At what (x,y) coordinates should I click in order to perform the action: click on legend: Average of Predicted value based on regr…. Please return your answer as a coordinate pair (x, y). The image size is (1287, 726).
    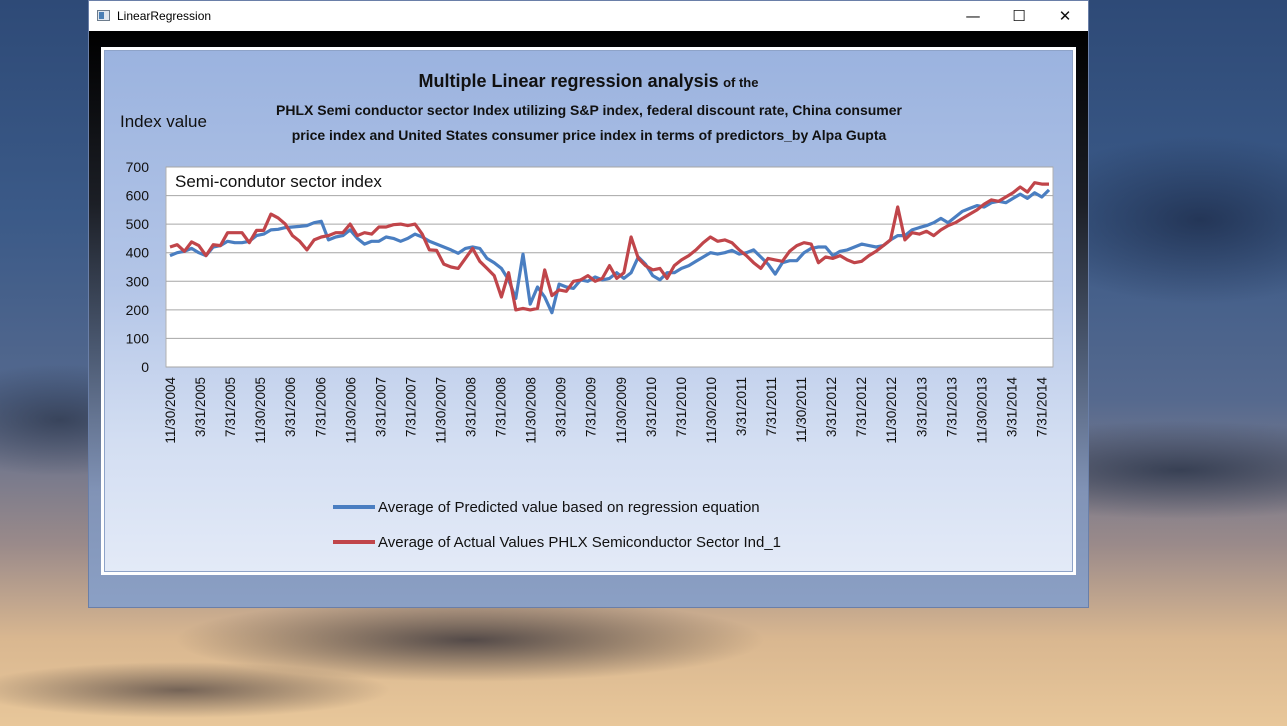
    Looking at the image, I should click on (557, 533).